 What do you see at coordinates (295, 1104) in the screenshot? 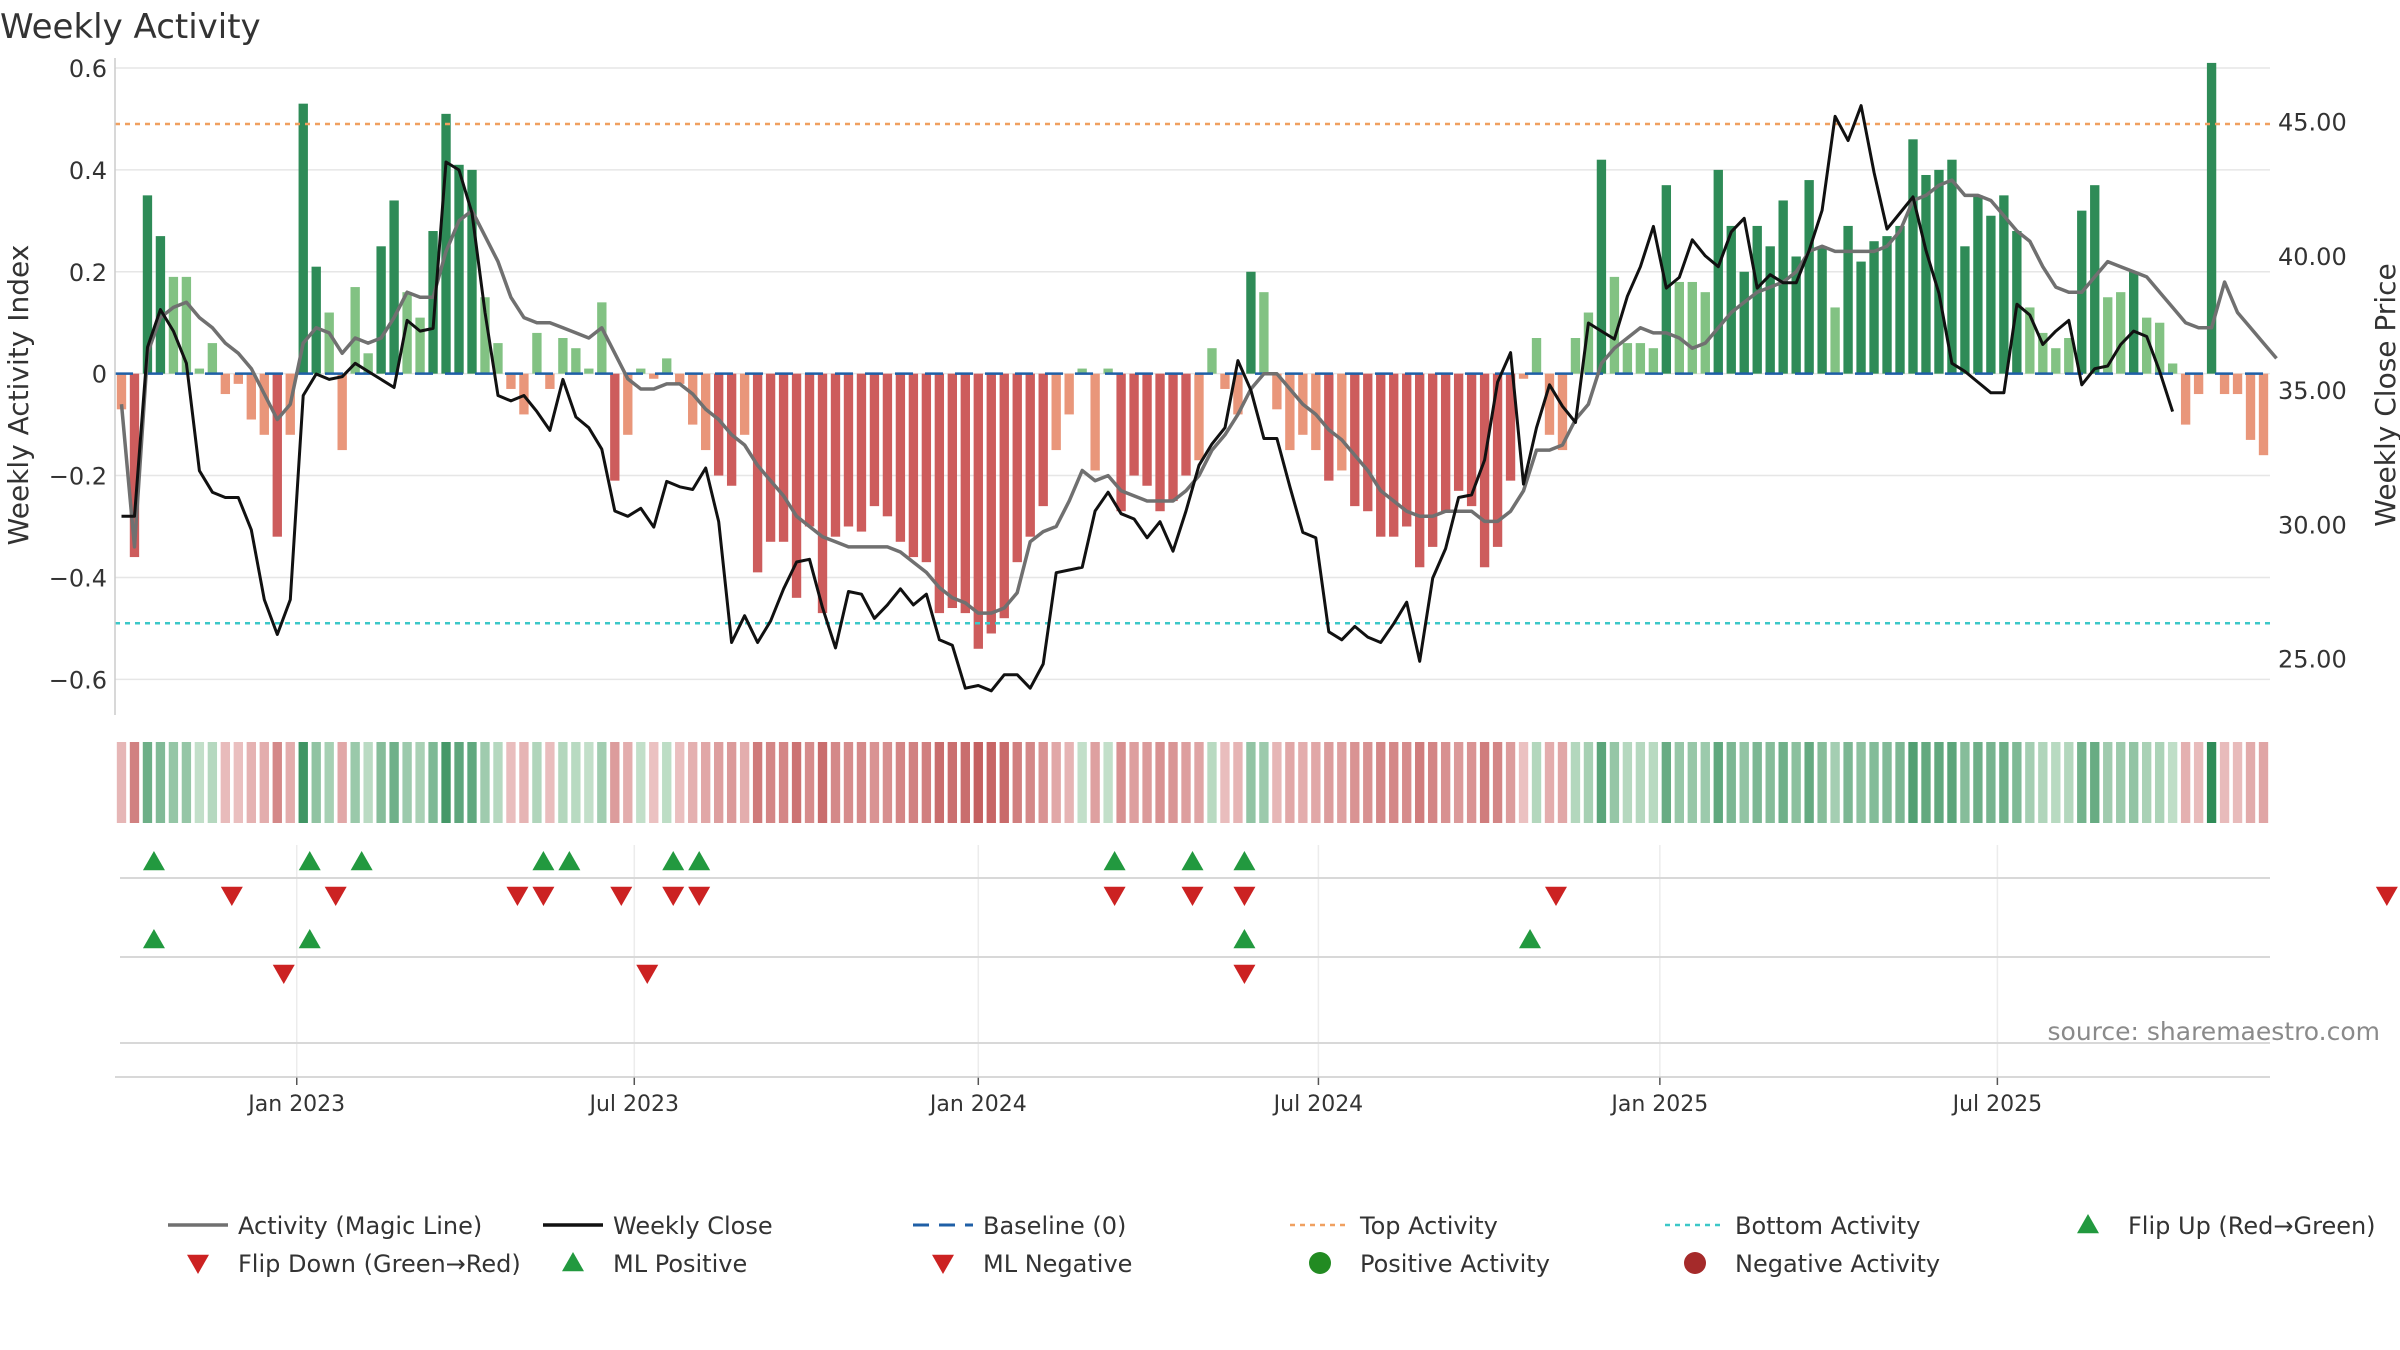
I see `x-tick-label: Jan 2023` at bounding box center [295, 1104].